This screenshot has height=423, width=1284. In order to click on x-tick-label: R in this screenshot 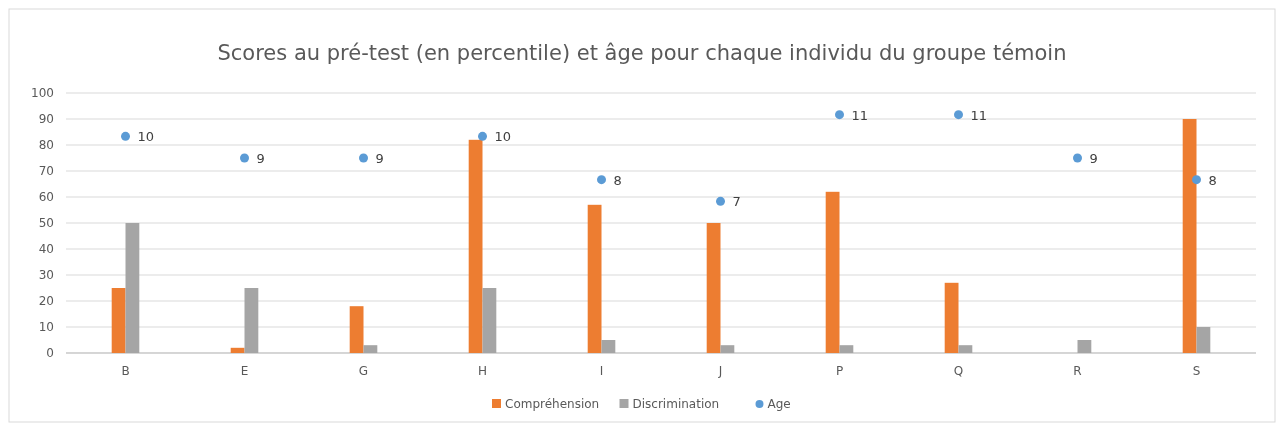, I will do `click(1077, 371)`.